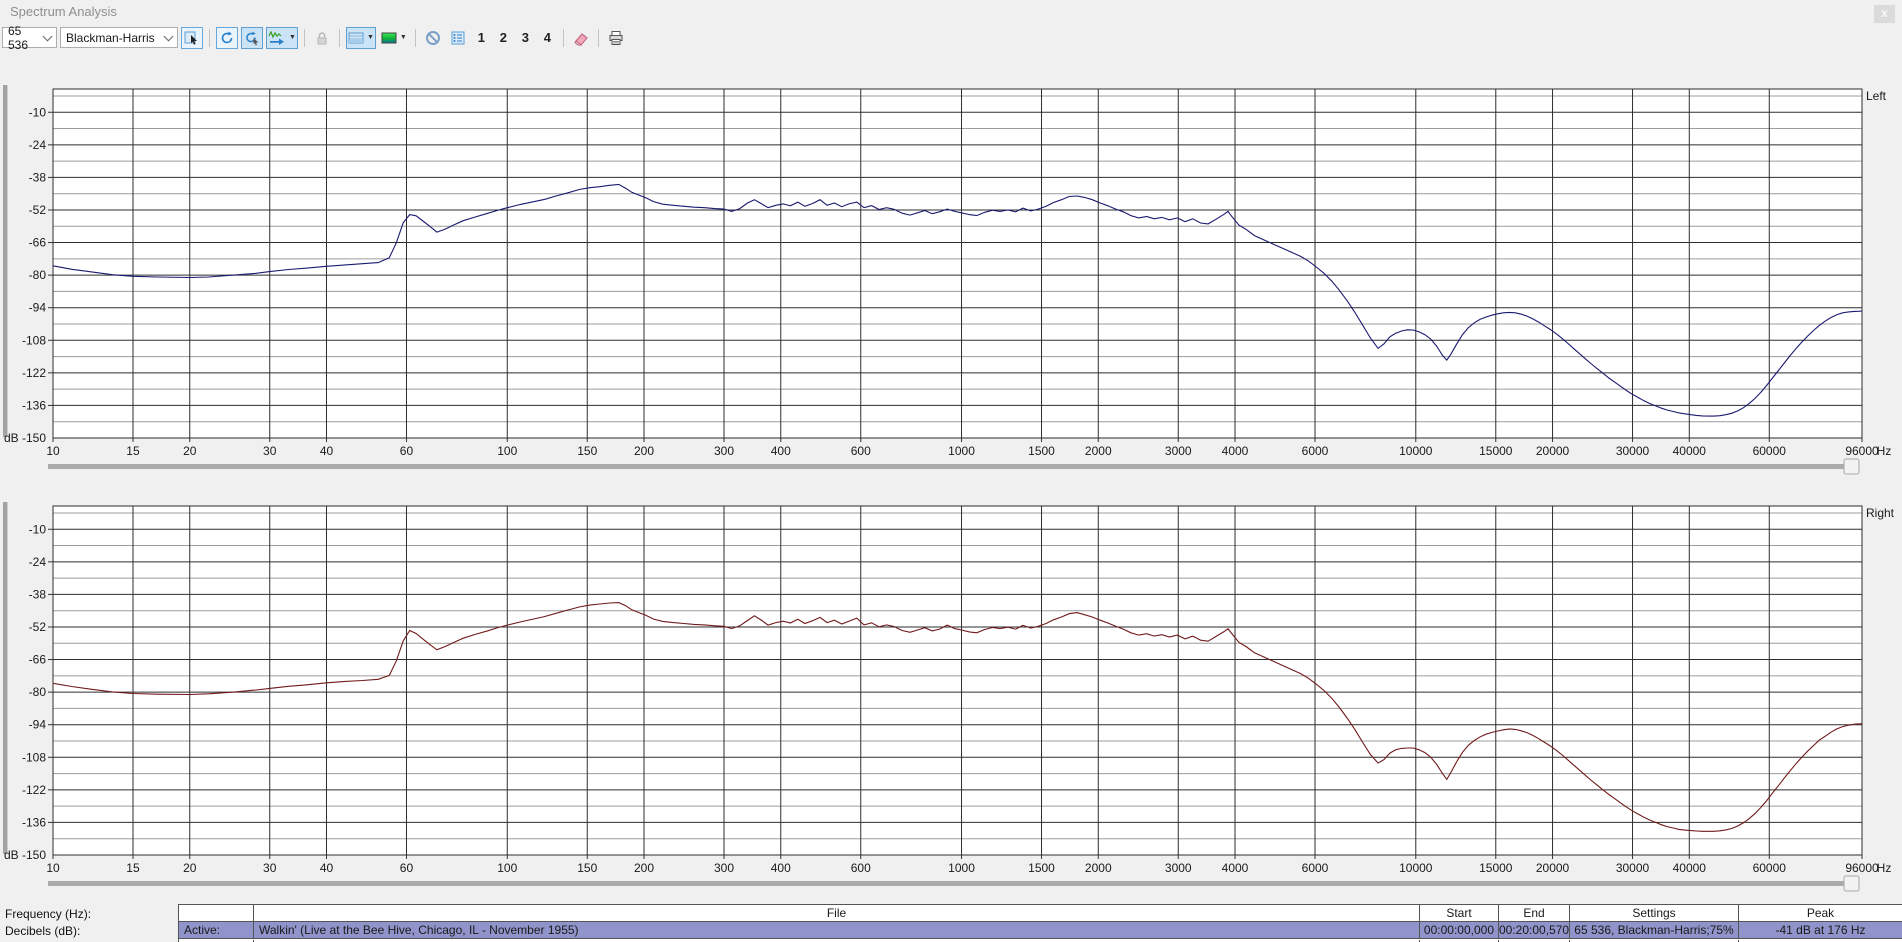  What do you see at coordinates (433, 38) in the screenshot?
I see `clear-display-button` at bounding box center [433, 38].